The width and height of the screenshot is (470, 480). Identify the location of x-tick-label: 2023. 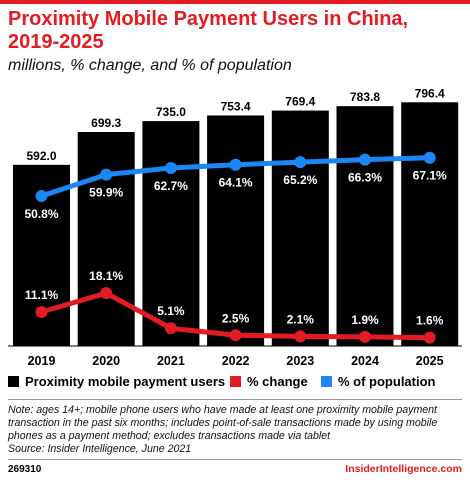
(300, 361).